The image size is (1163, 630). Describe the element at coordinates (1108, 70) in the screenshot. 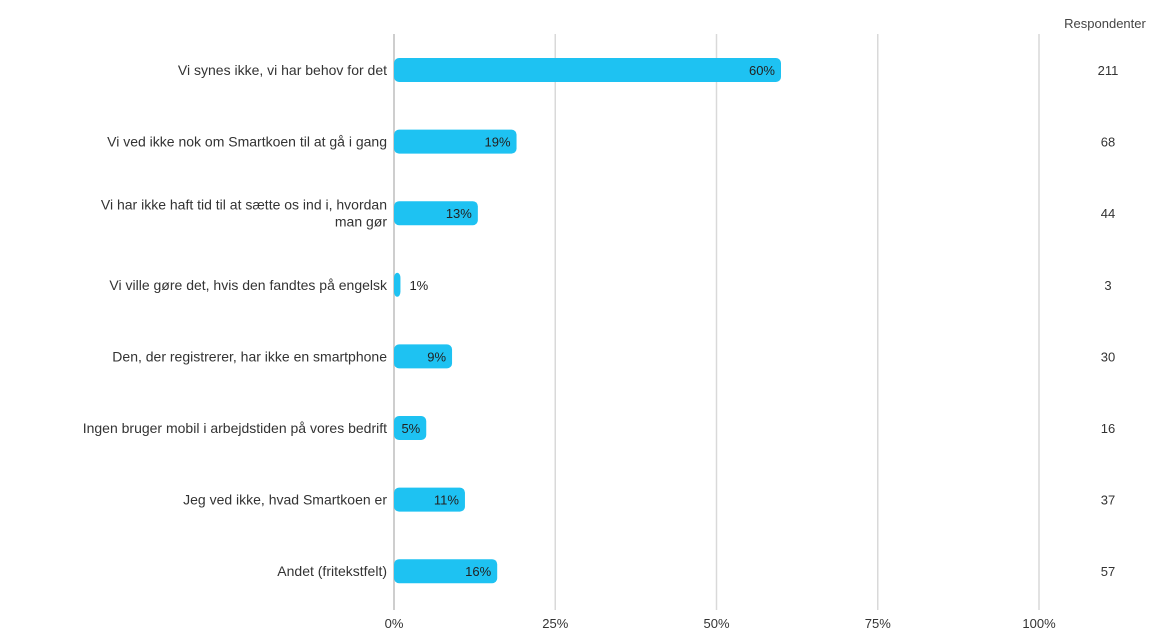

I see `respondent-count: 211` at that location.